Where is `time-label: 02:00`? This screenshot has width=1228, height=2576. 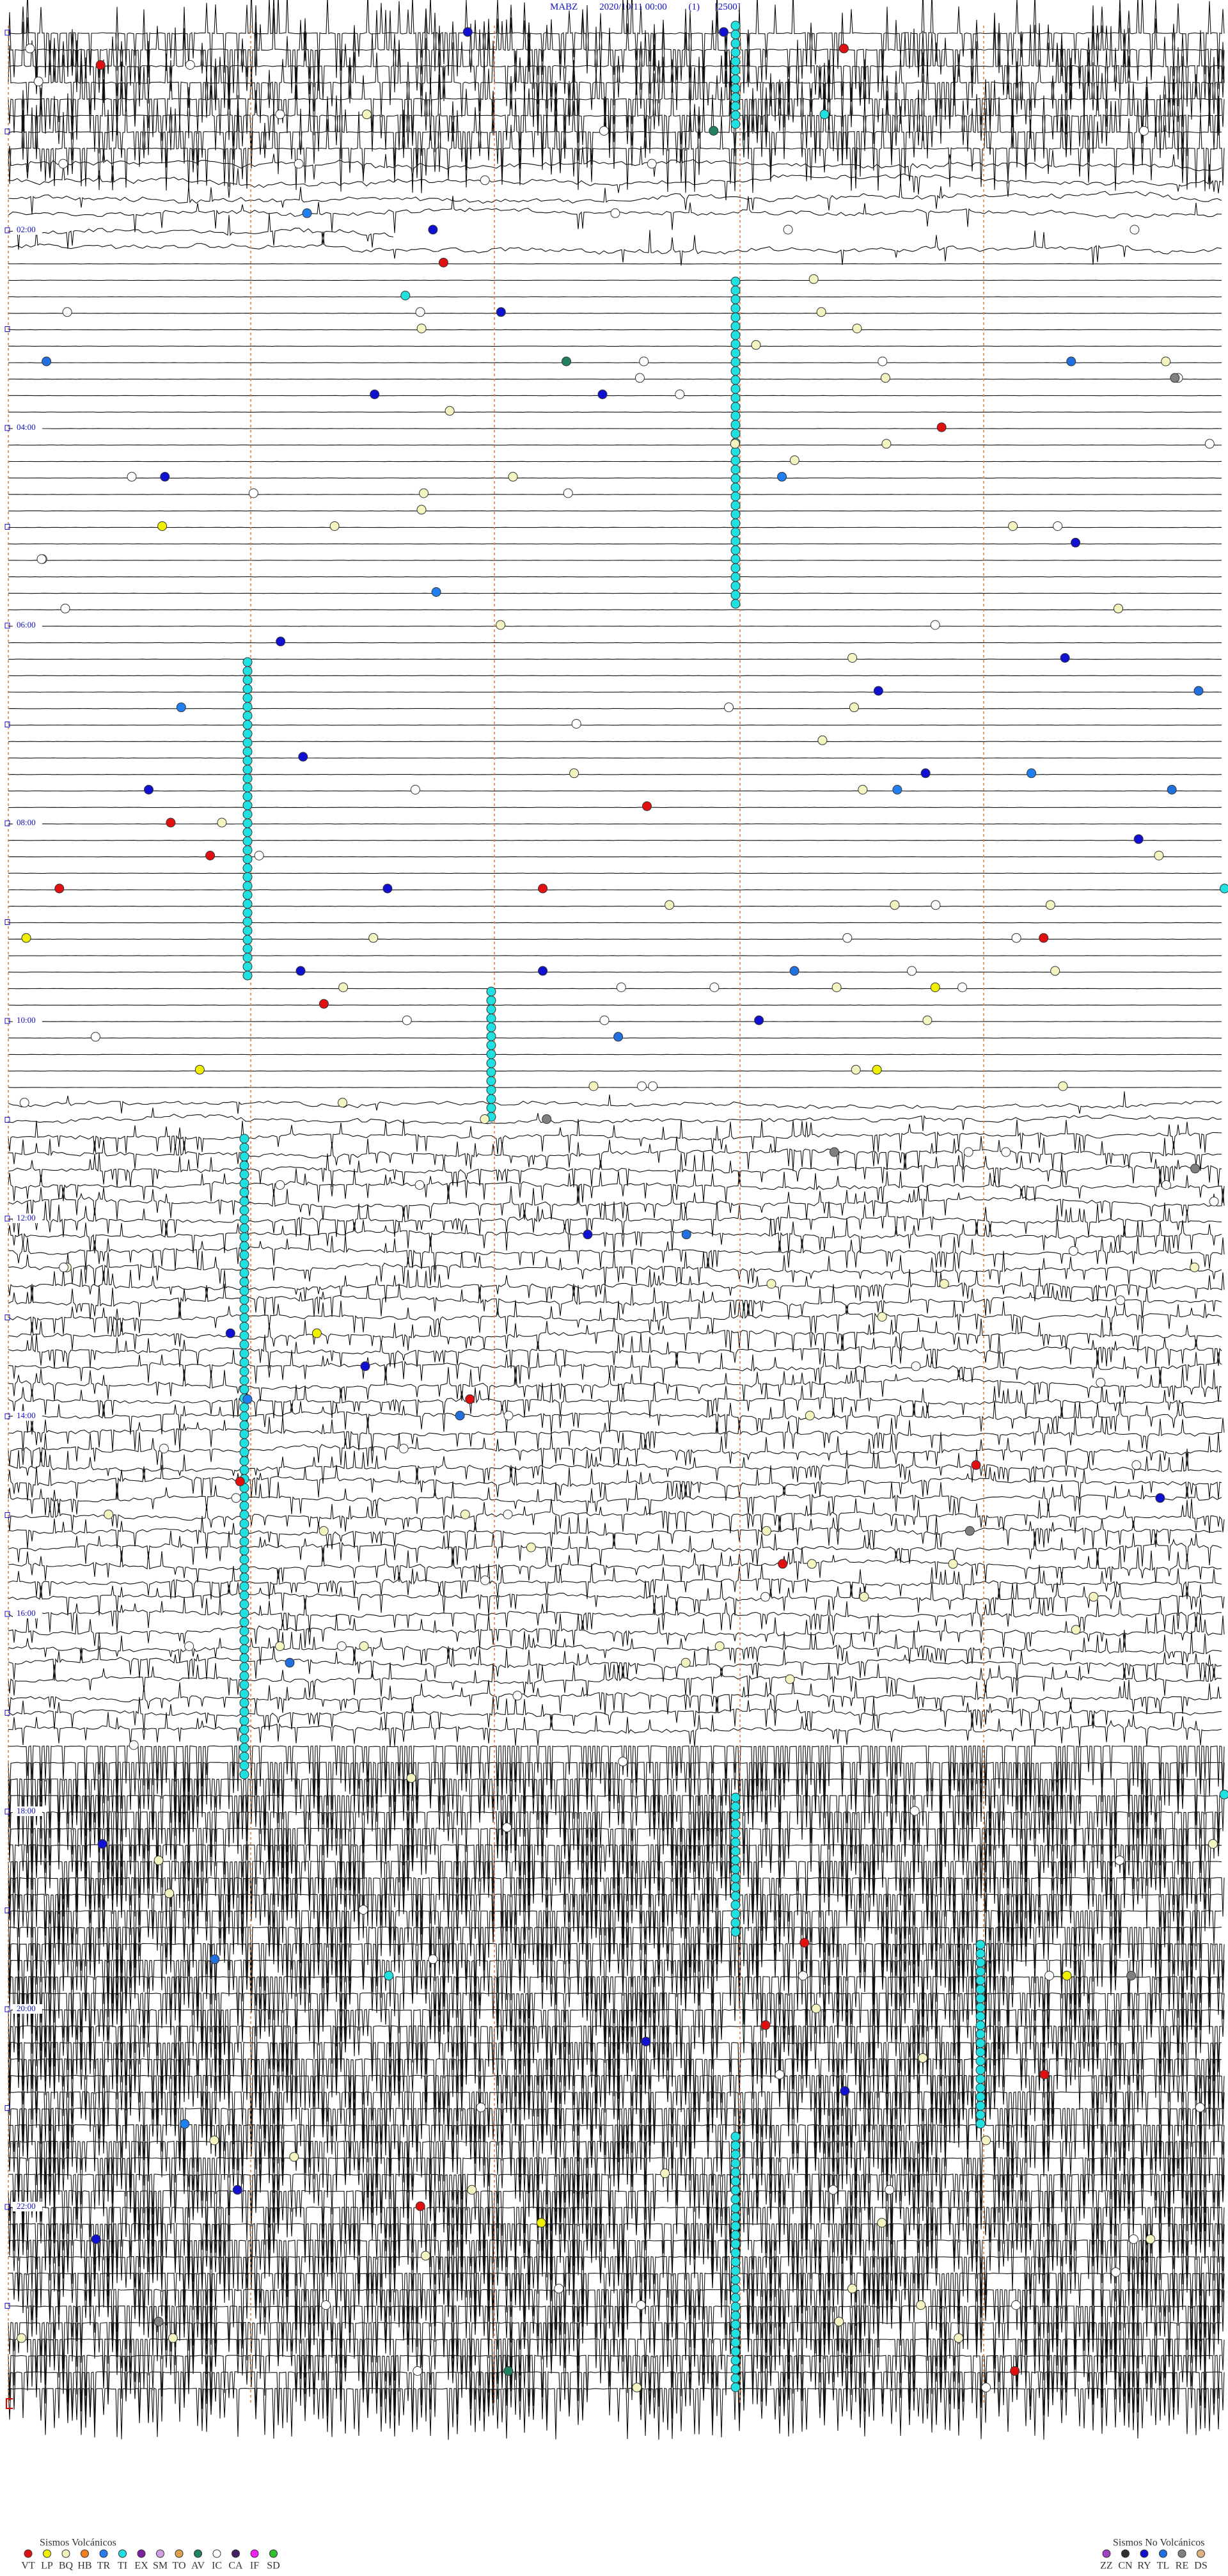
time-label: 02:00 is located at coordinates (26, 229).